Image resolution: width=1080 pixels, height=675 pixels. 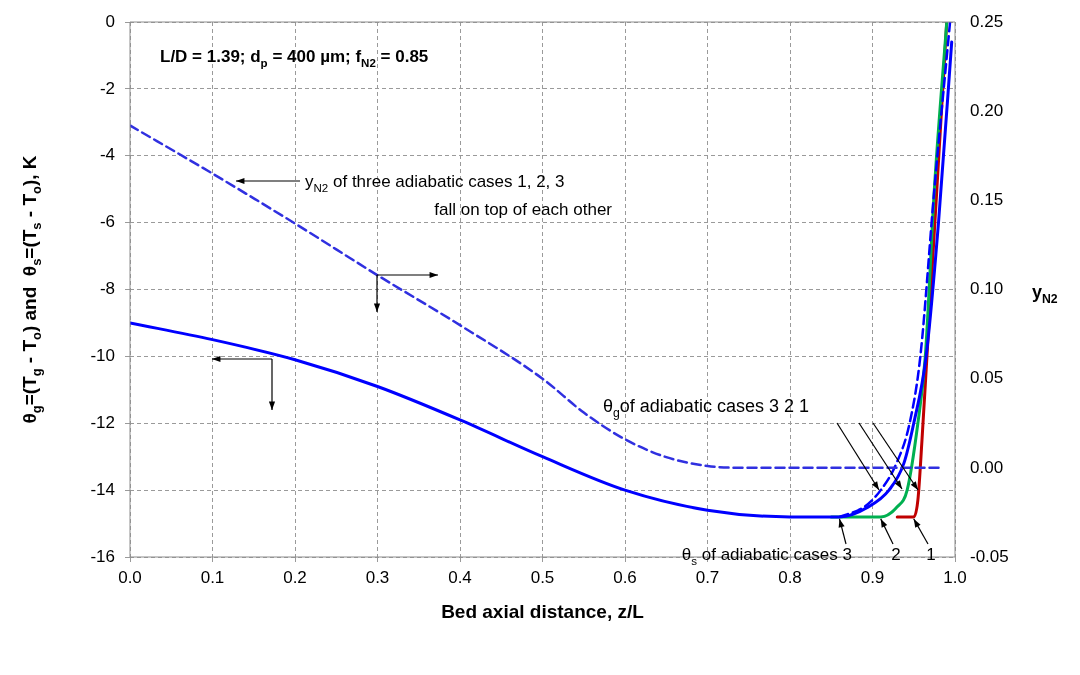 What do you see at coordinates (212, 577) in the screenshot?
I see `x-tick-label: 0.1` at bounding box center [212, 577].